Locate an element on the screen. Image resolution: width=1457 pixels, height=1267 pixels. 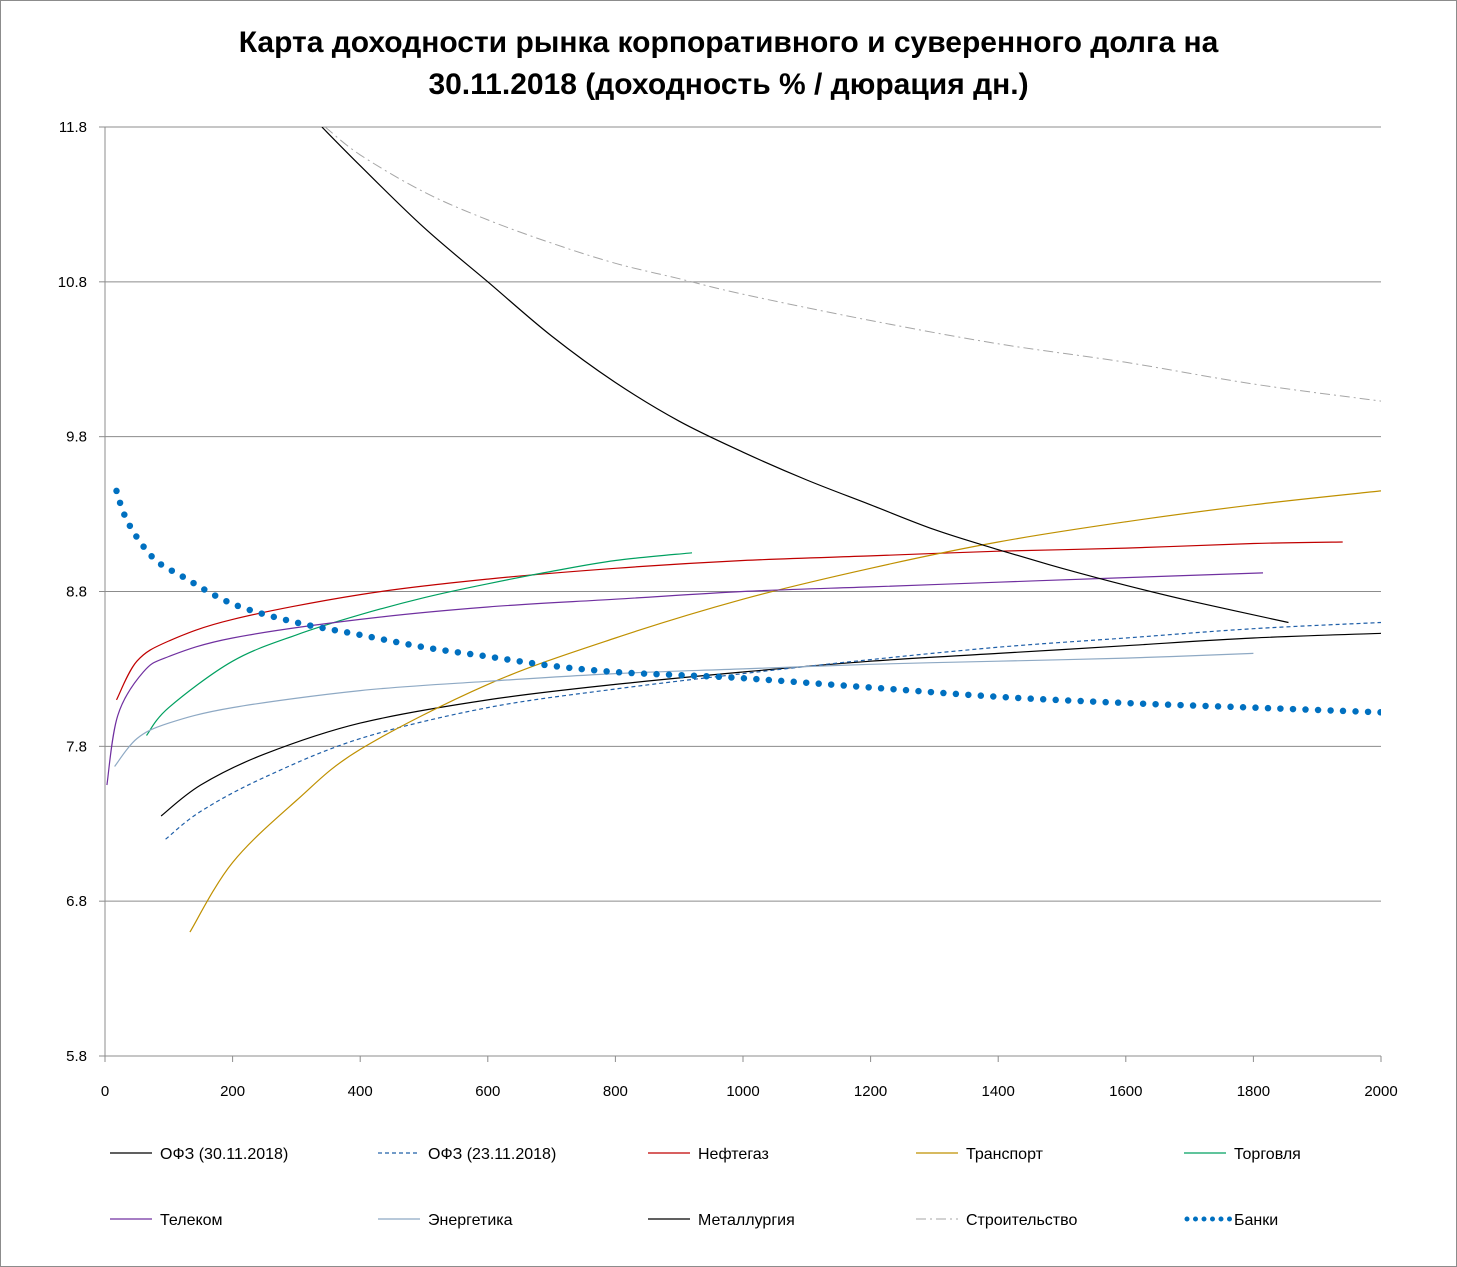
legend-label-10: Банки is located at coordinates (1256, 1220).